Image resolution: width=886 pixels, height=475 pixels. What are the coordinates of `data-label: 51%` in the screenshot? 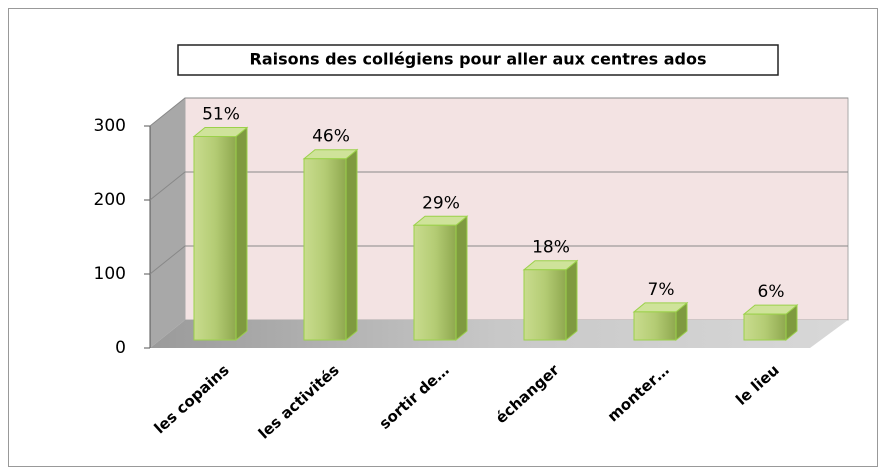 It's located at (221, 115).